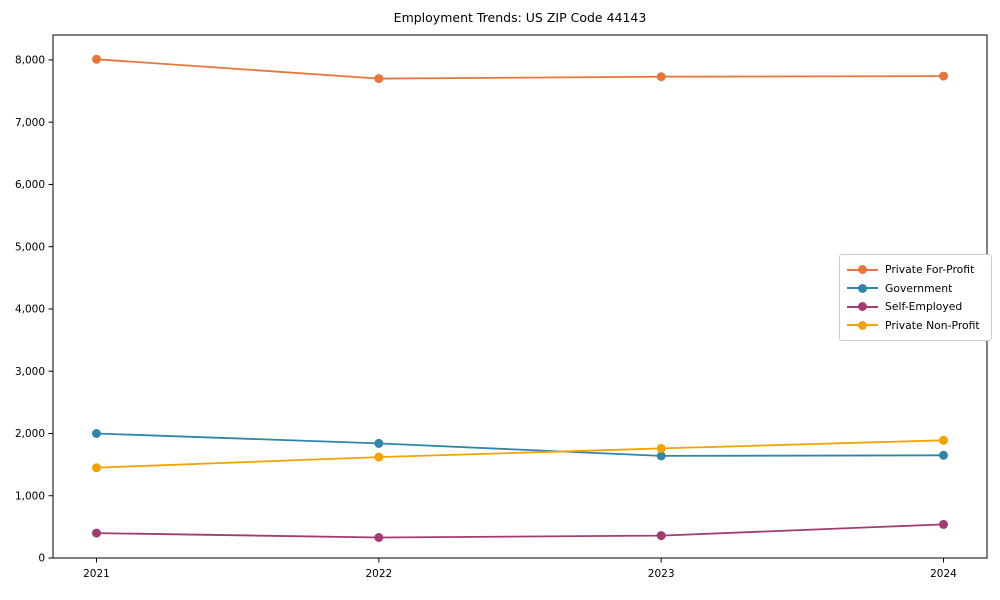 This screenshot has width=1000, height=600. I want to click on legend-label: Self-Employed, so click(924, 307).